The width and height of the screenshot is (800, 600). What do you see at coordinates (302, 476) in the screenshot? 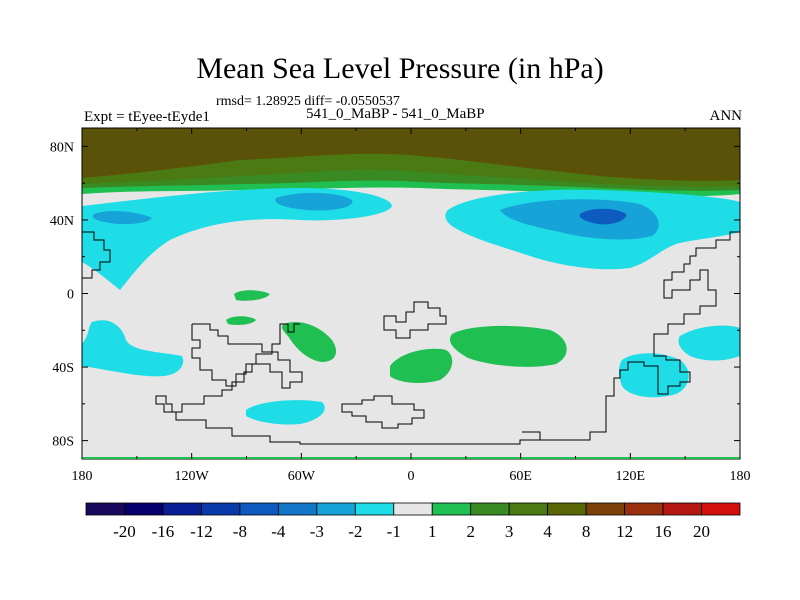
I see `x-tick-label: 60W` at bounding box center [302, 476].